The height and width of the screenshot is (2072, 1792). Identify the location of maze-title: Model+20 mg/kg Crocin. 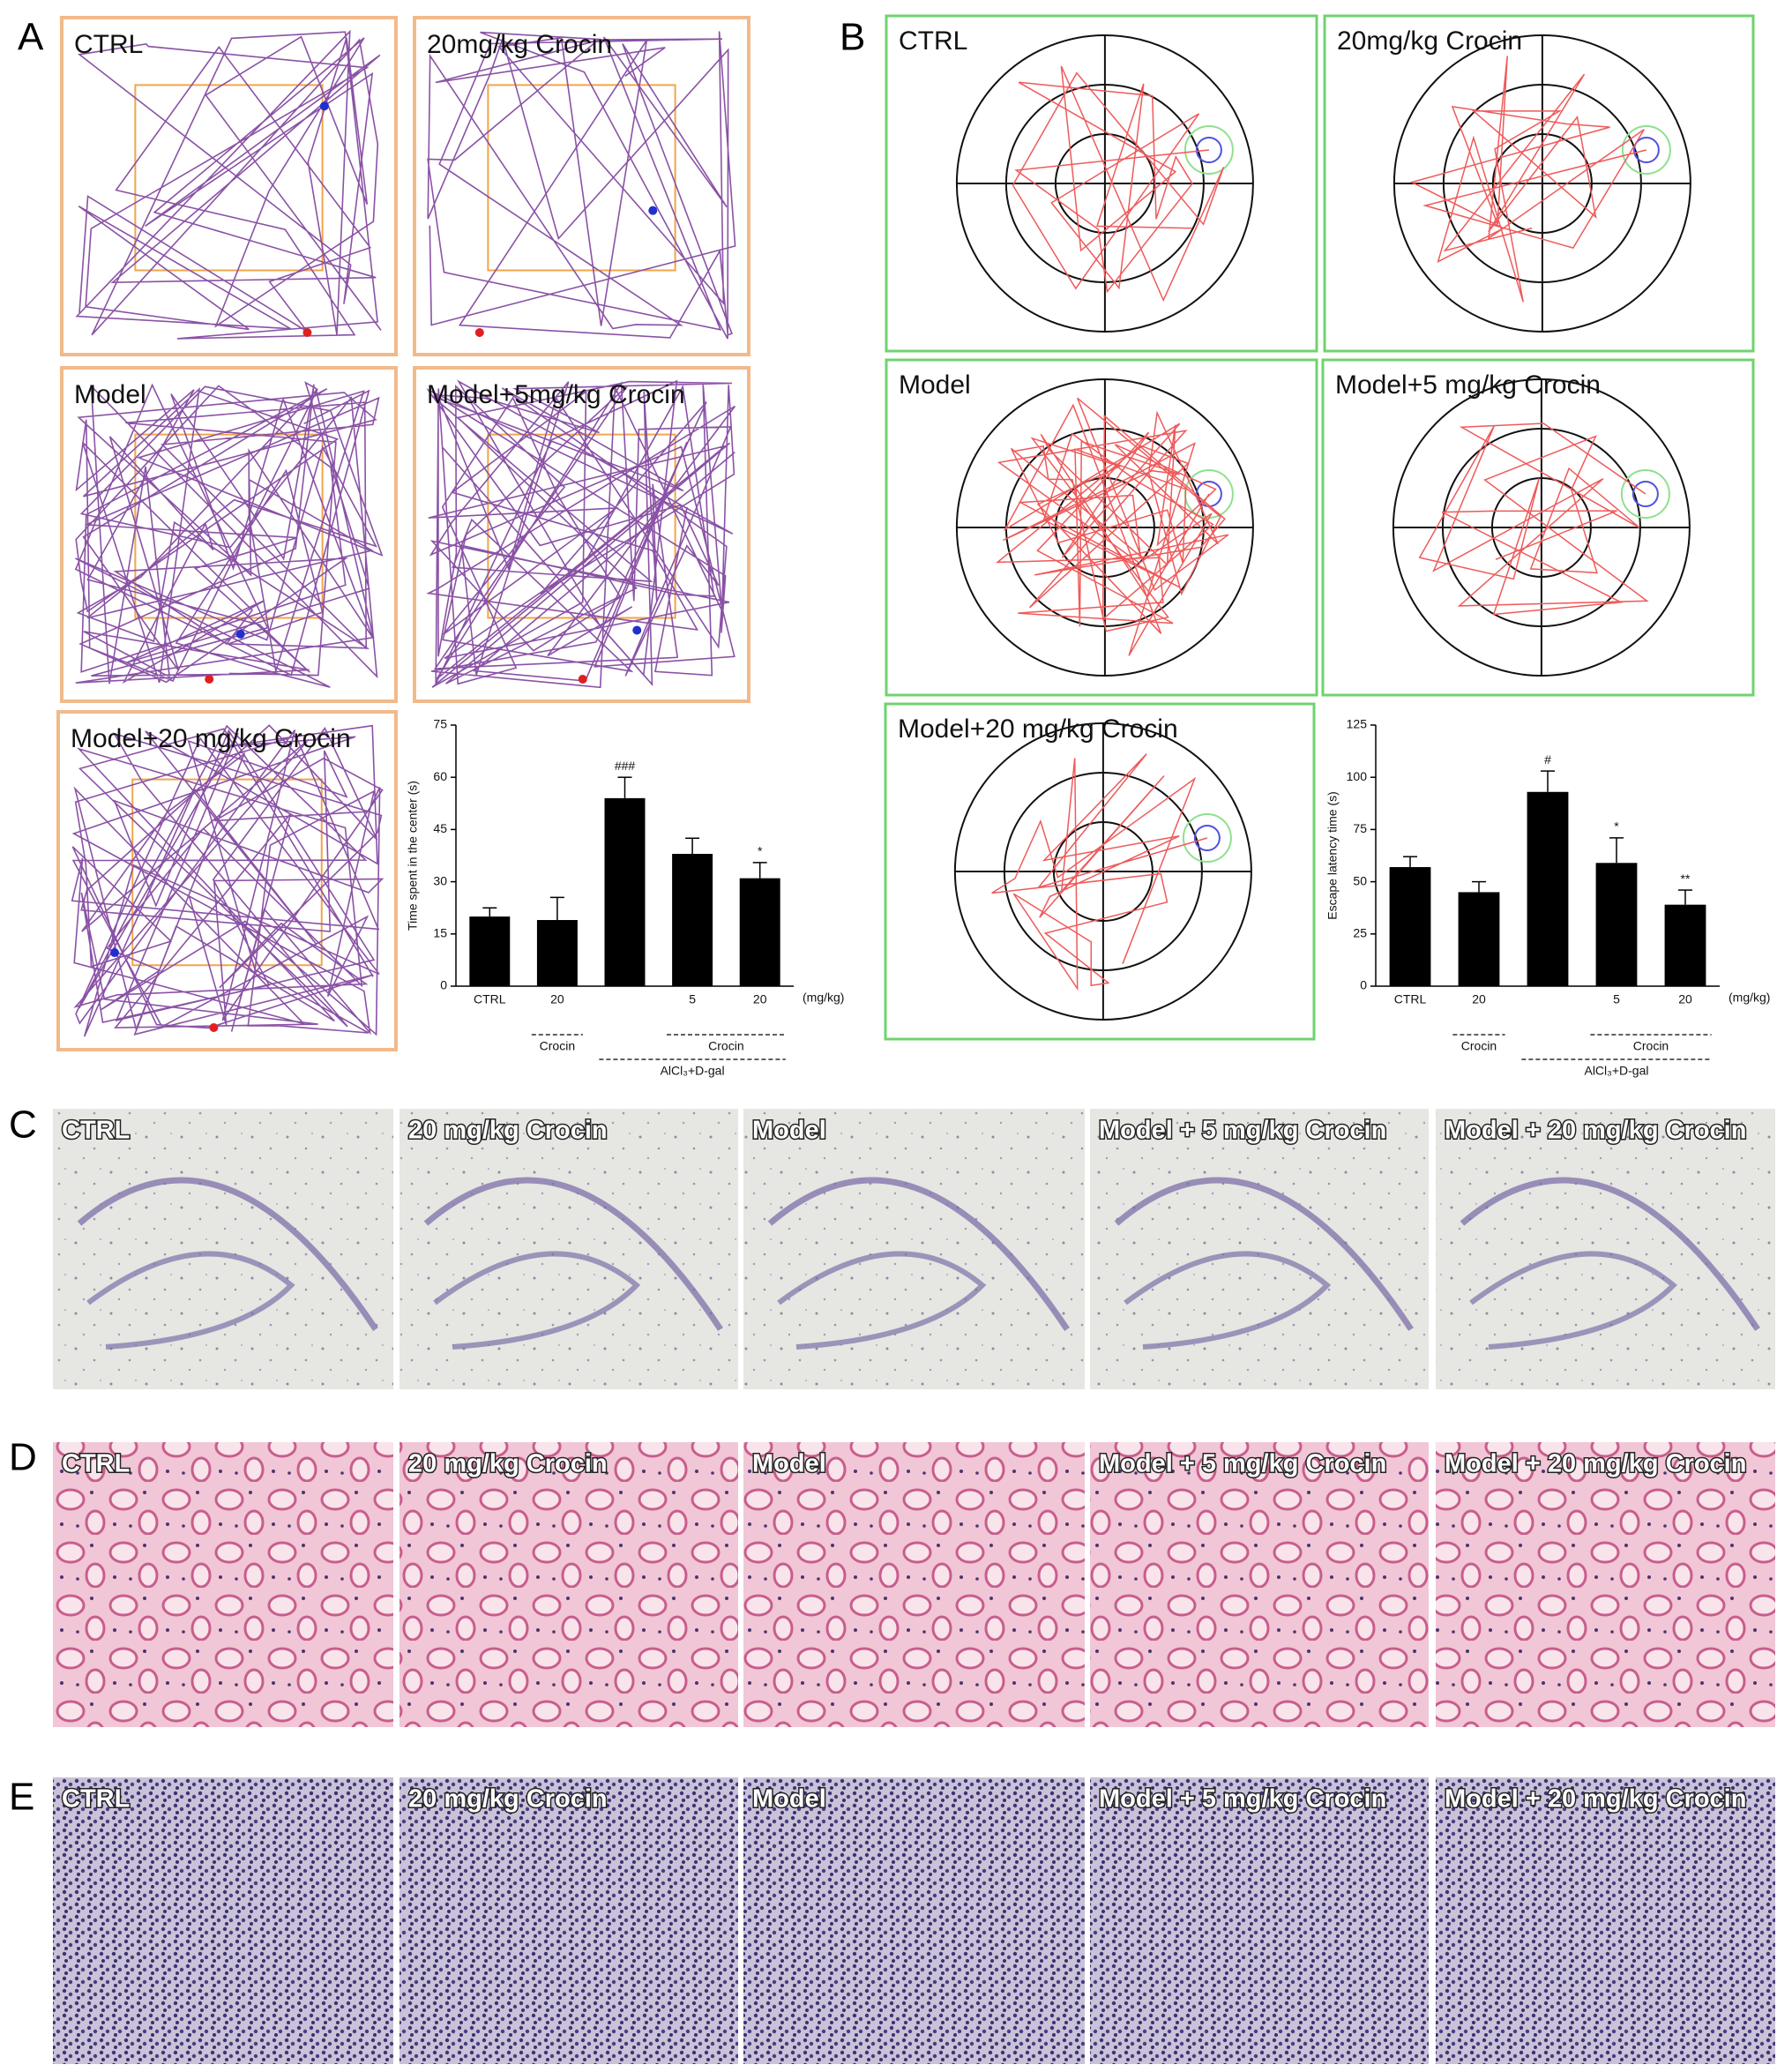
(1038, 729).